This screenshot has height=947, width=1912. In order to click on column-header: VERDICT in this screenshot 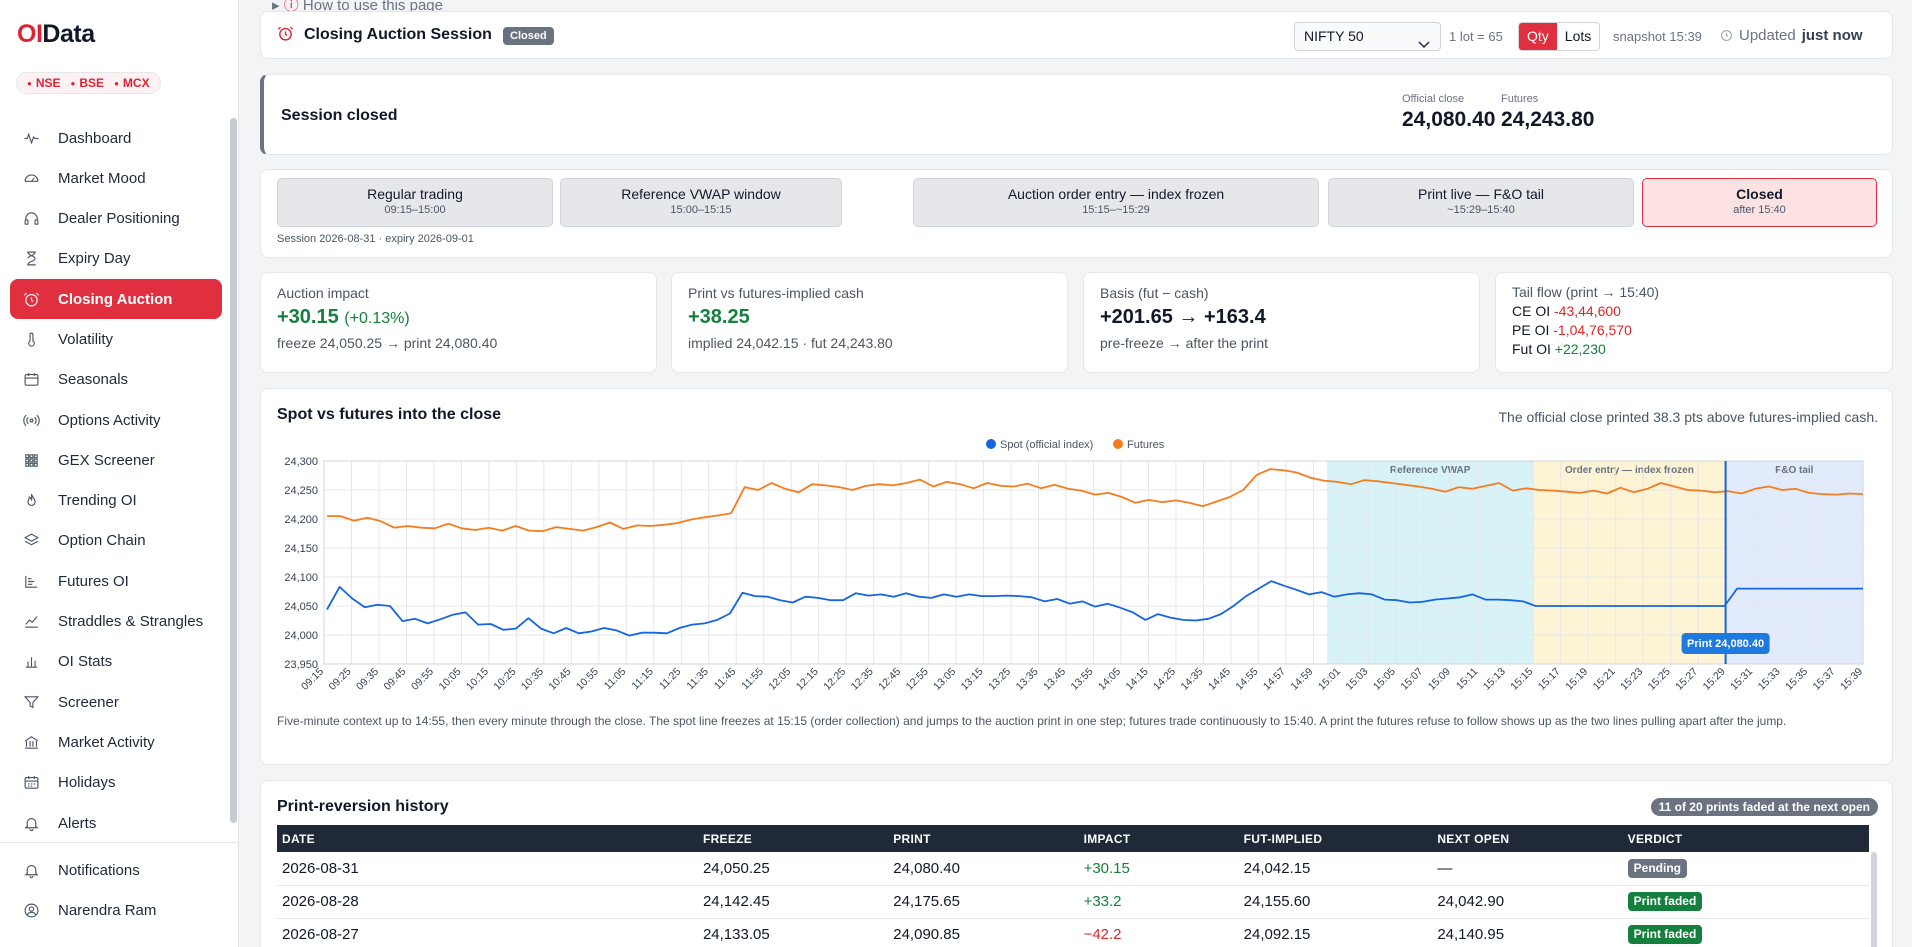, I will do `click(1745, 838)`.